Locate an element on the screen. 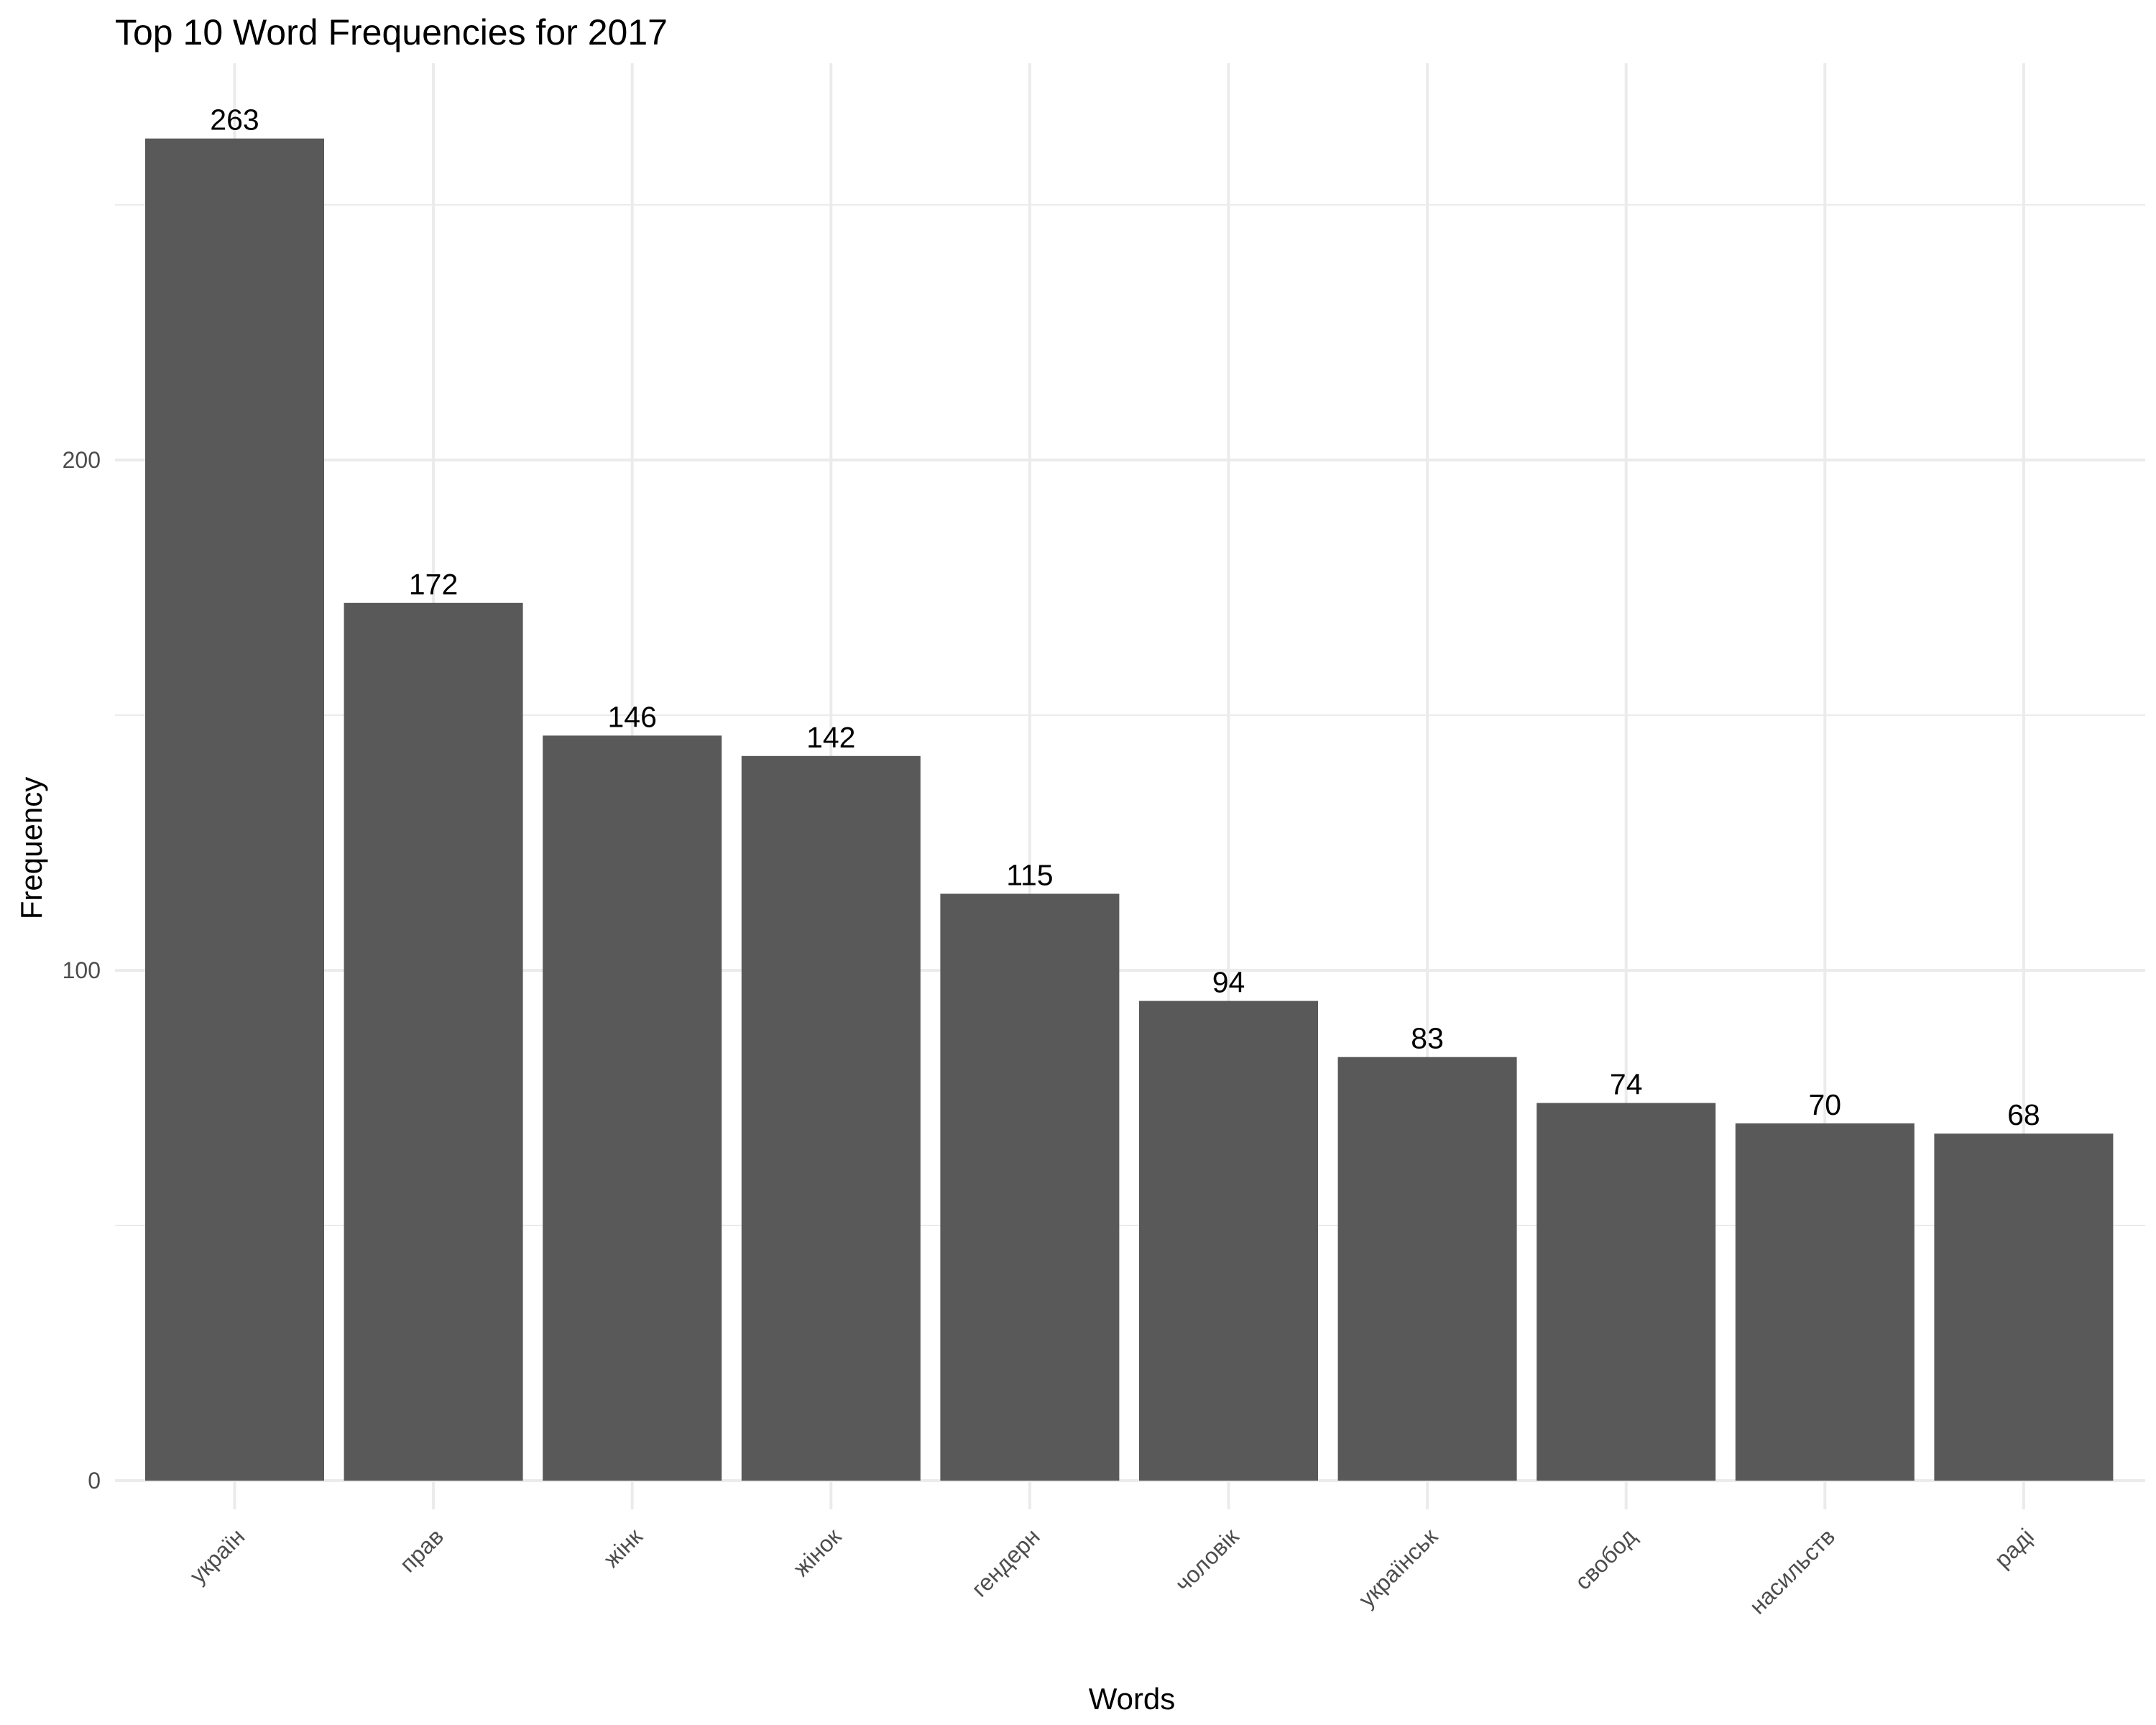 Image resolution: width=2156 pixels, height=1725 pixels. x-tick-label: жінк is located at coordinates (623, 1548).